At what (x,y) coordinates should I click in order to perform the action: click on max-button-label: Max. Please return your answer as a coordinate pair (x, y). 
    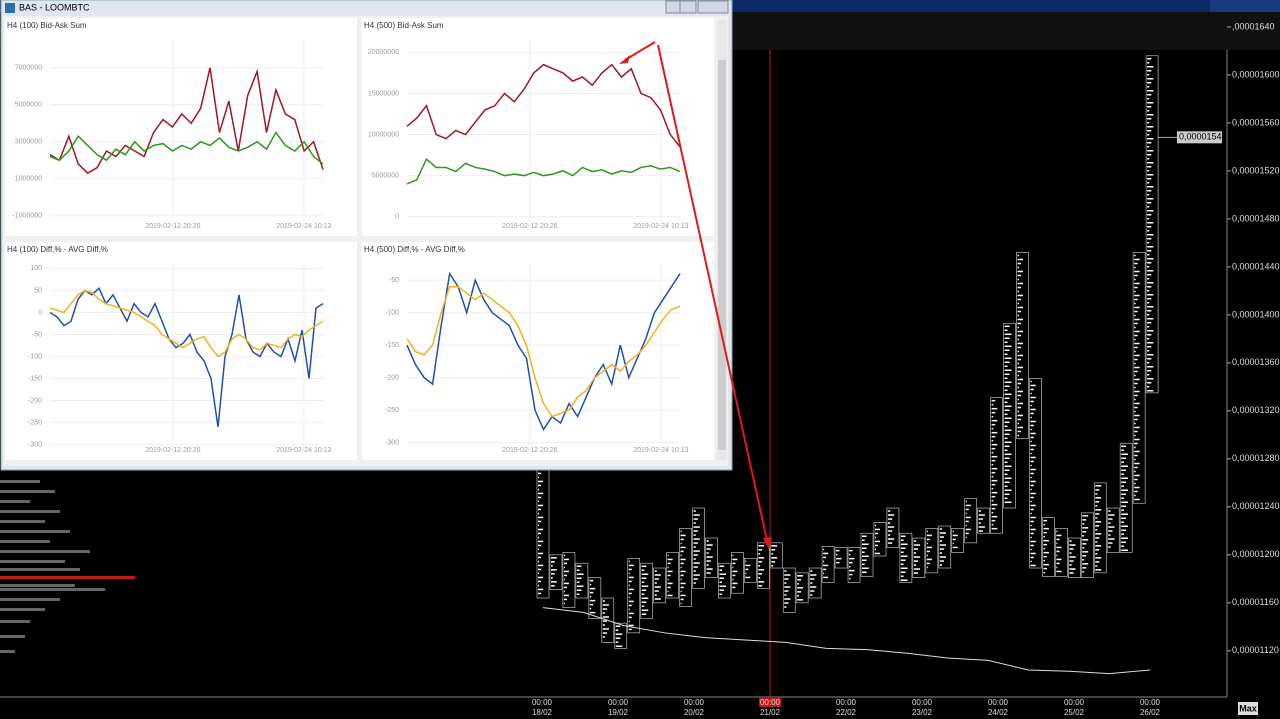
    Looking at the image, I should click on (1248, 708).